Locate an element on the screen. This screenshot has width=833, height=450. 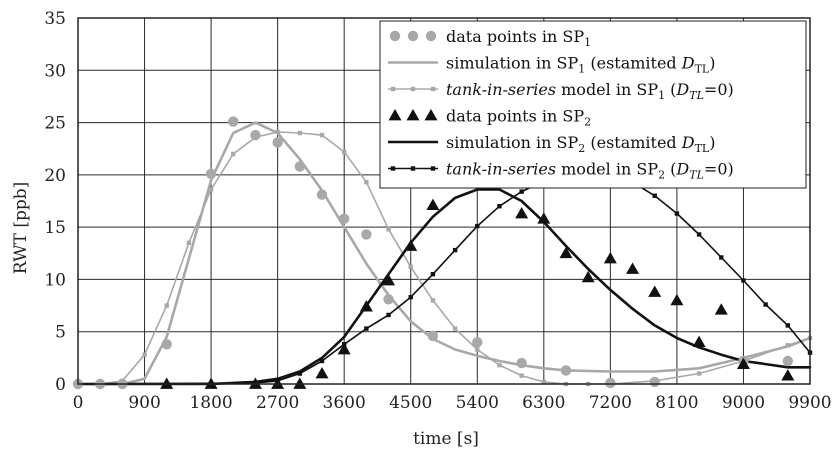
legend-label: data points in SP2 is located at coordinates (518, 118).